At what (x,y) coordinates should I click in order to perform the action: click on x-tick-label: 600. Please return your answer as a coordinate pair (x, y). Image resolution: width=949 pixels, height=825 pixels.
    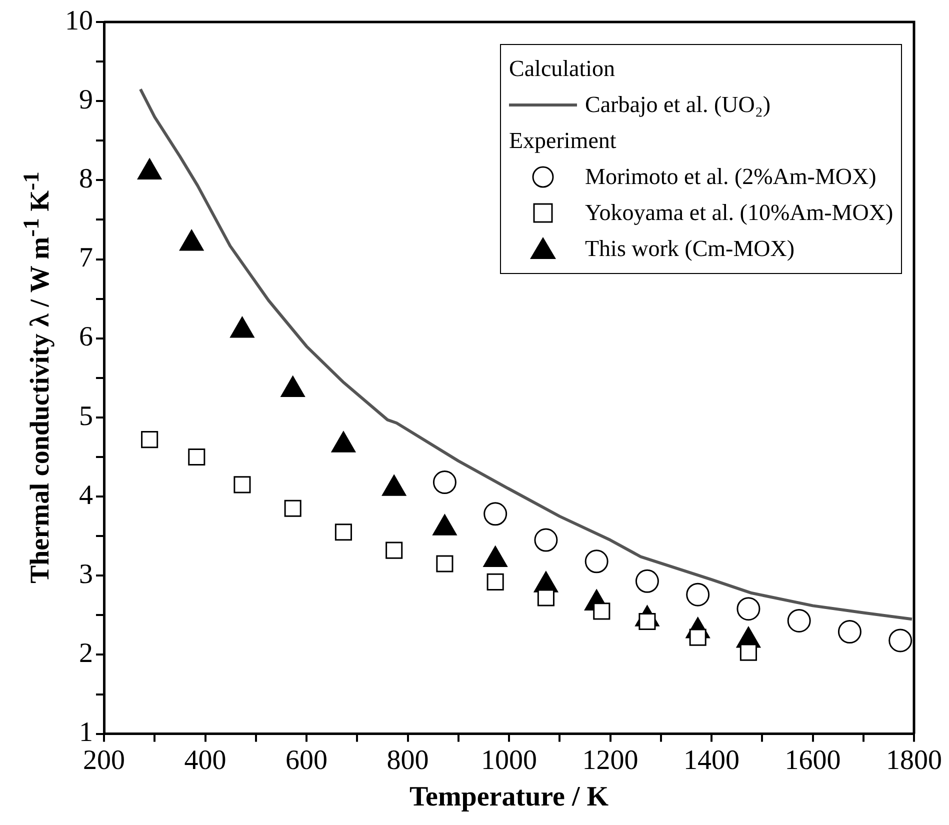
    Looking at the image, I should click on (307, 760).